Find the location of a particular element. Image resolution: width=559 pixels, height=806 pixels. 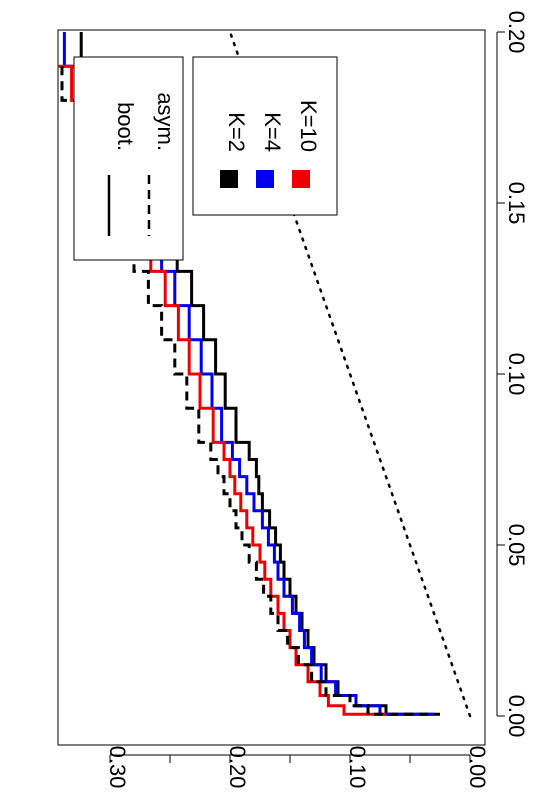

x-tick-label: 0.10 is located at coordinates (516, 374).